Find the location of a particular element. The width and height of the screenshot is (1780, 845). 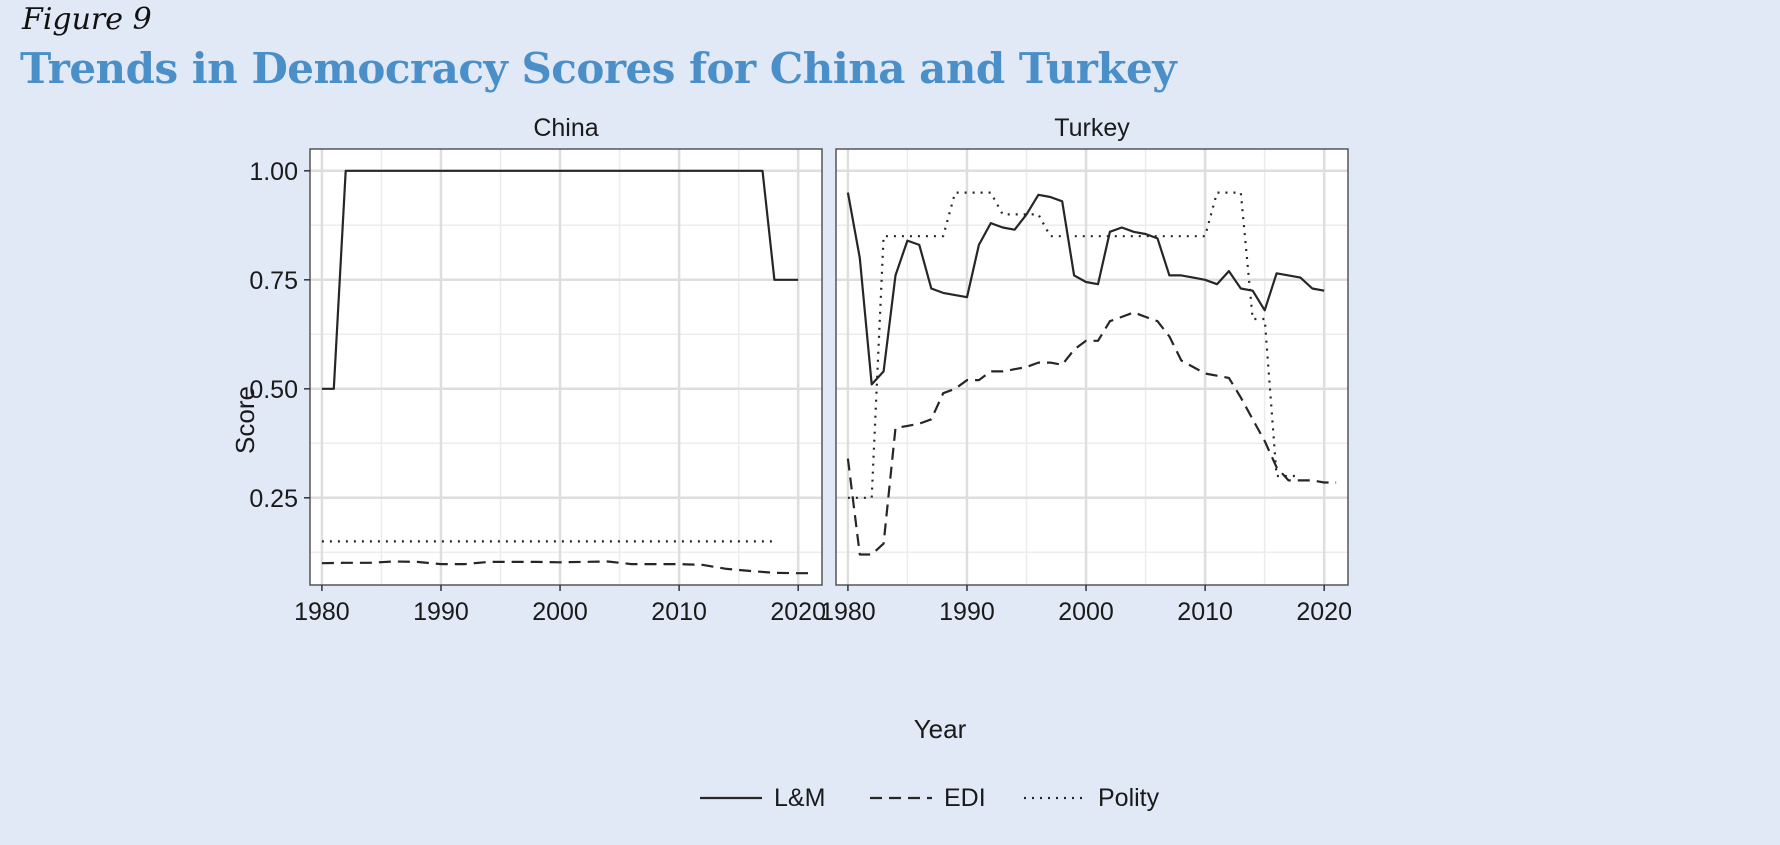

x-axis-label: Year is located at coordinates (940, 729).